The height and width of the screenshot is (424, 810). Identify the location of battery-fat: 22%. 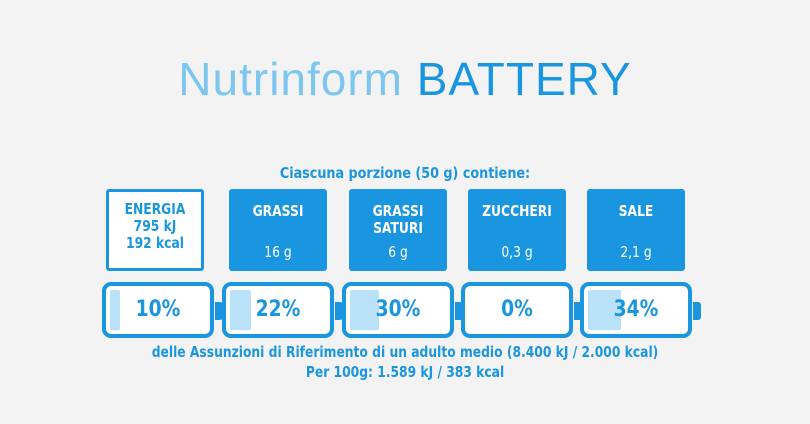
(282, 310).